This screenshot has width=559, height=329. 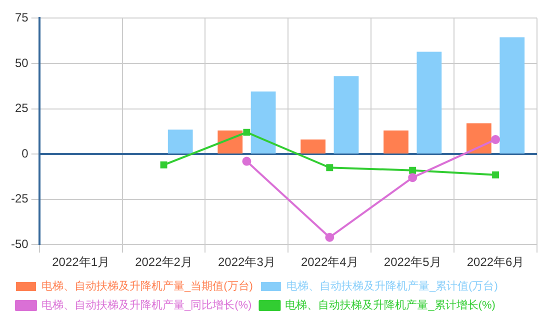 I want to click on legend-label: 电梯、自动扶梯及升降机产量_当期值(万台), so click(x=147, y=286).